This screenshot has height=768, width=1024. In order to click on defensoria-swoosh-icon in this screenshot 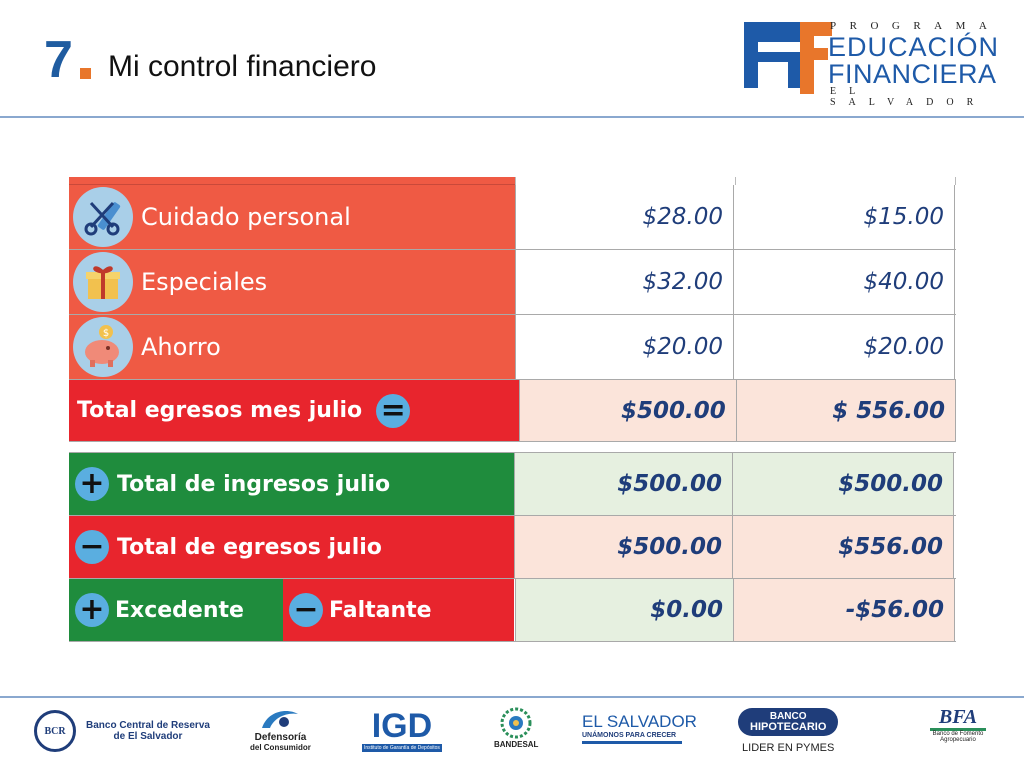, I will do `click(280, 719)`.